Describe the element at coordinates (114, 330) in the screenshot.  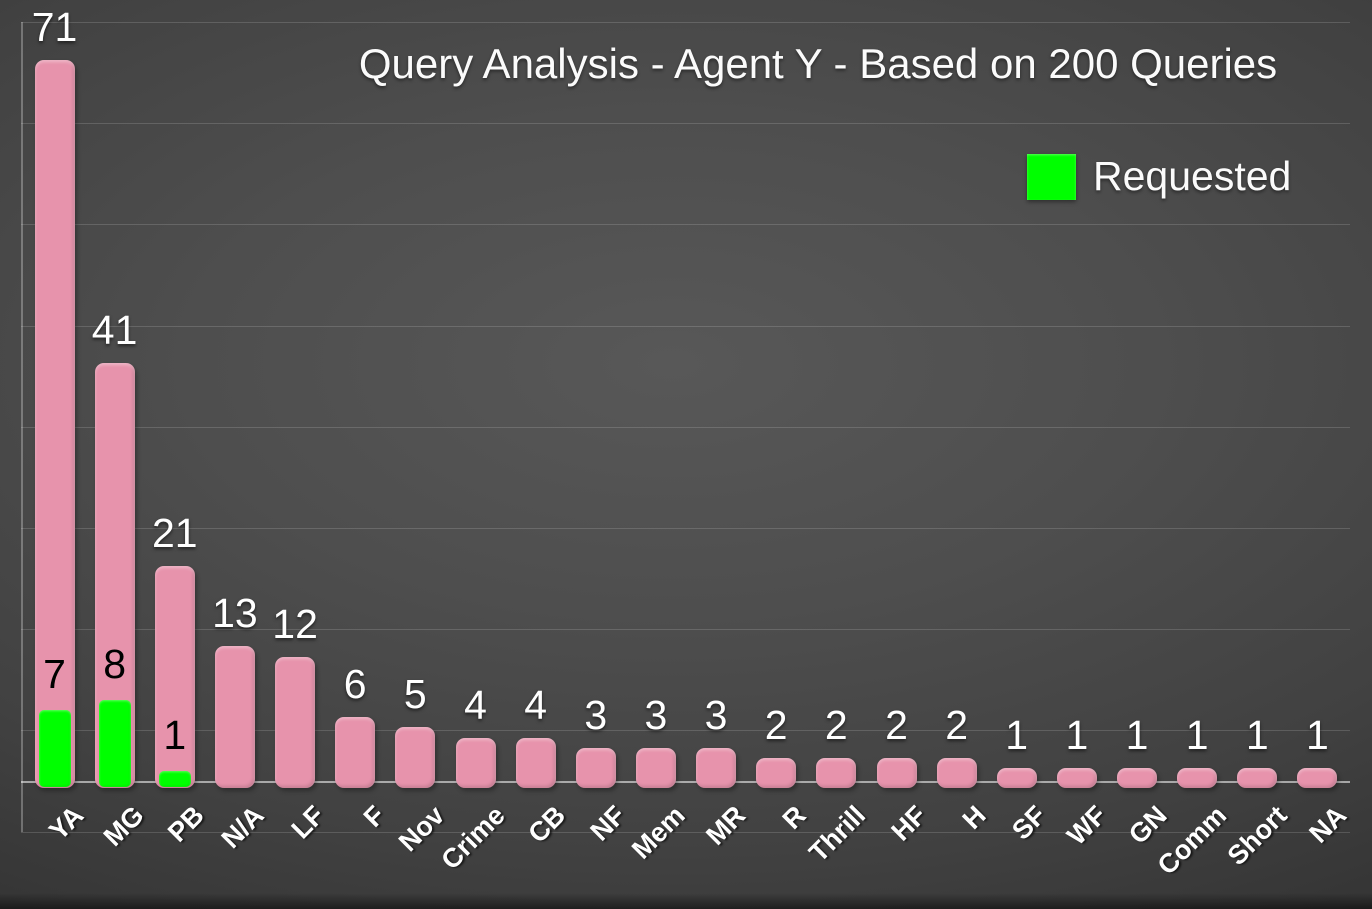
I see `value-label-MG: 41` at that location.